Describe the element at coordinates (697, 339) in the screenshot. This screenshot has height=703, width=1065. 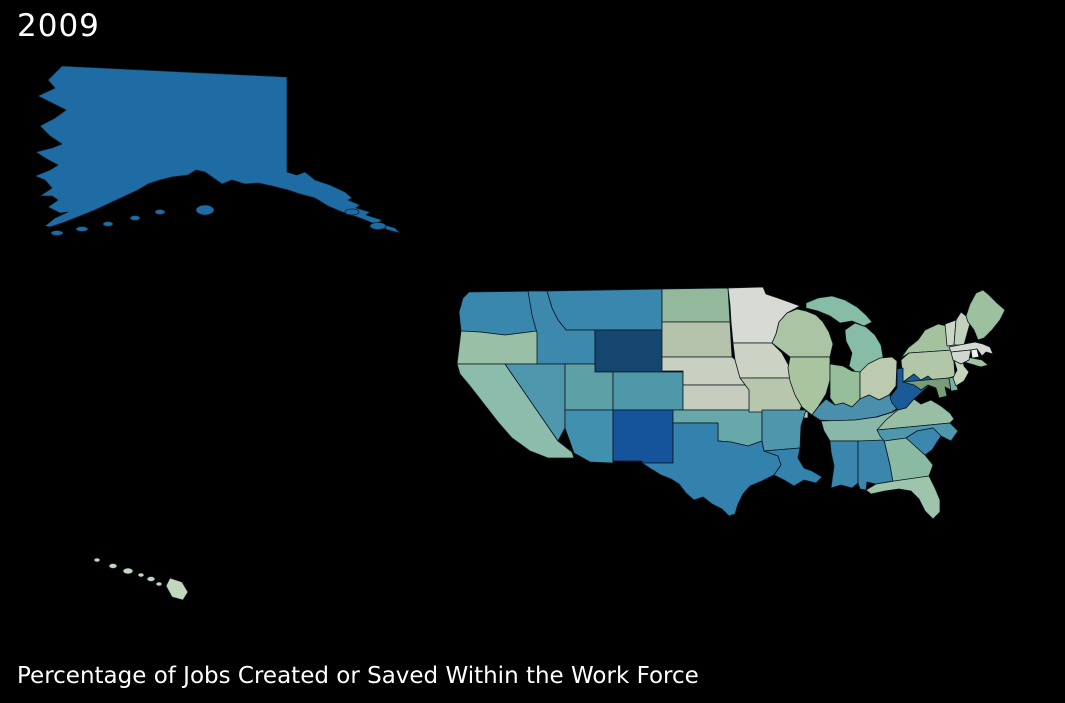
I see `state-south-dakota` at that location.